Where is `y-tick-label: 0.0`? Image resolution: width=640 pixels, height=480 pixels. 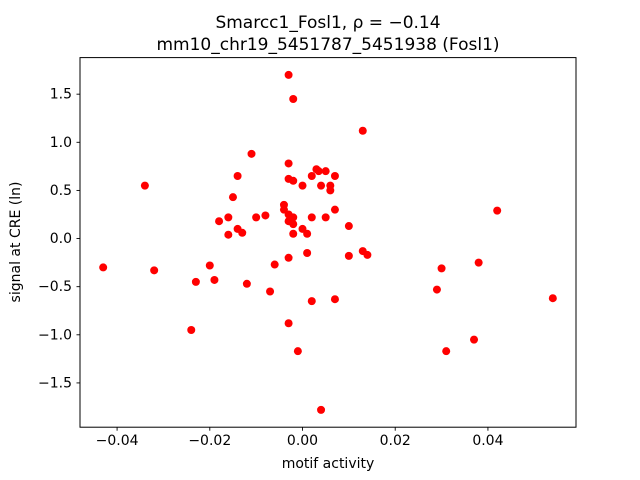
y-tick-label: 0.0 is located at coordinates (61, 239).